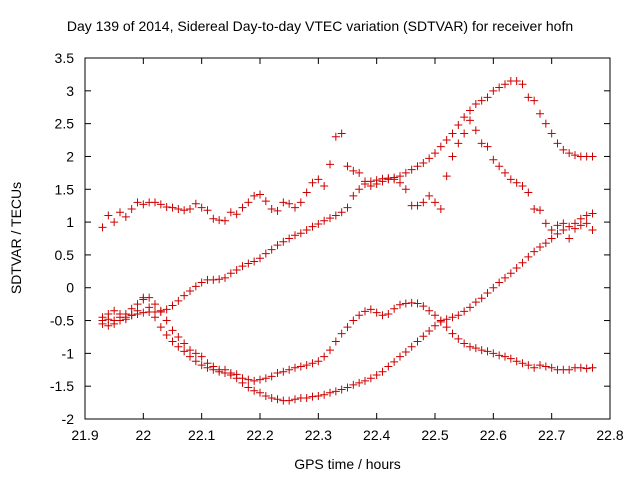 This screenshot has width=640, height=480. Describe the element at coordinates (16, 238) in the screenshot. I see `y-axis-label: SDTVAR / TECUs` at that location.